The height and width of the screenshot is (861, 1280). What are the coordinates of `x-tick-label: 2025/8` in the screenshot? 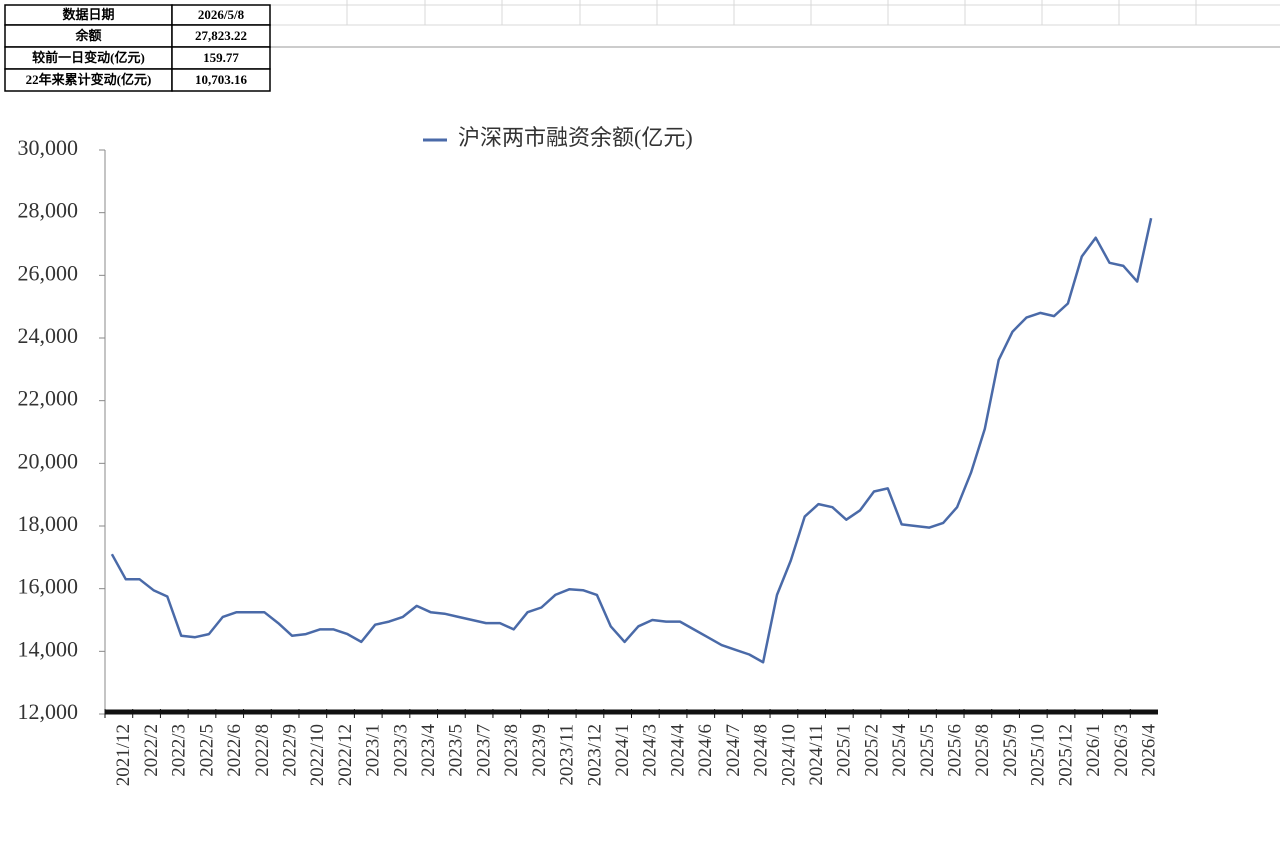 It's located at (982, 750).